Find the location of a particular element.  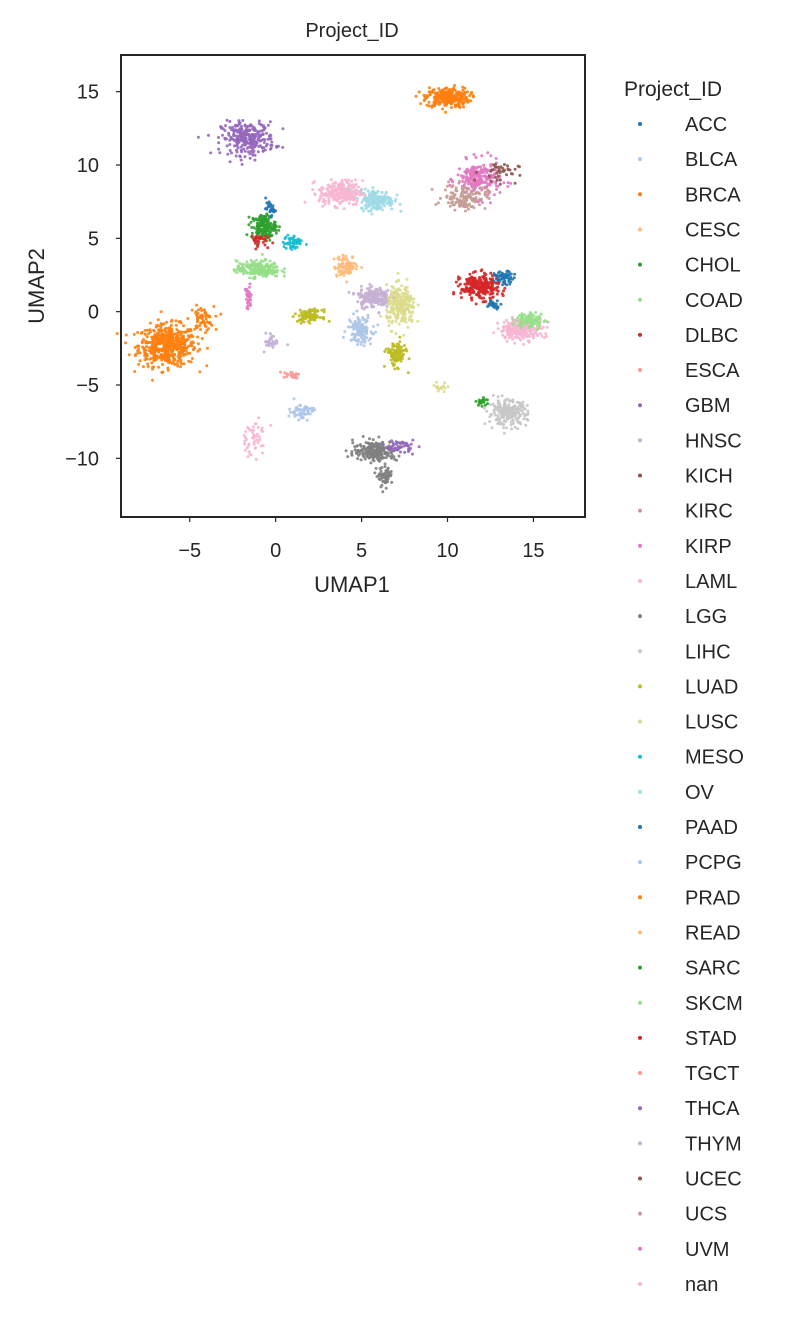

x-tick-label: 5 is located at coordinates (361, 551).